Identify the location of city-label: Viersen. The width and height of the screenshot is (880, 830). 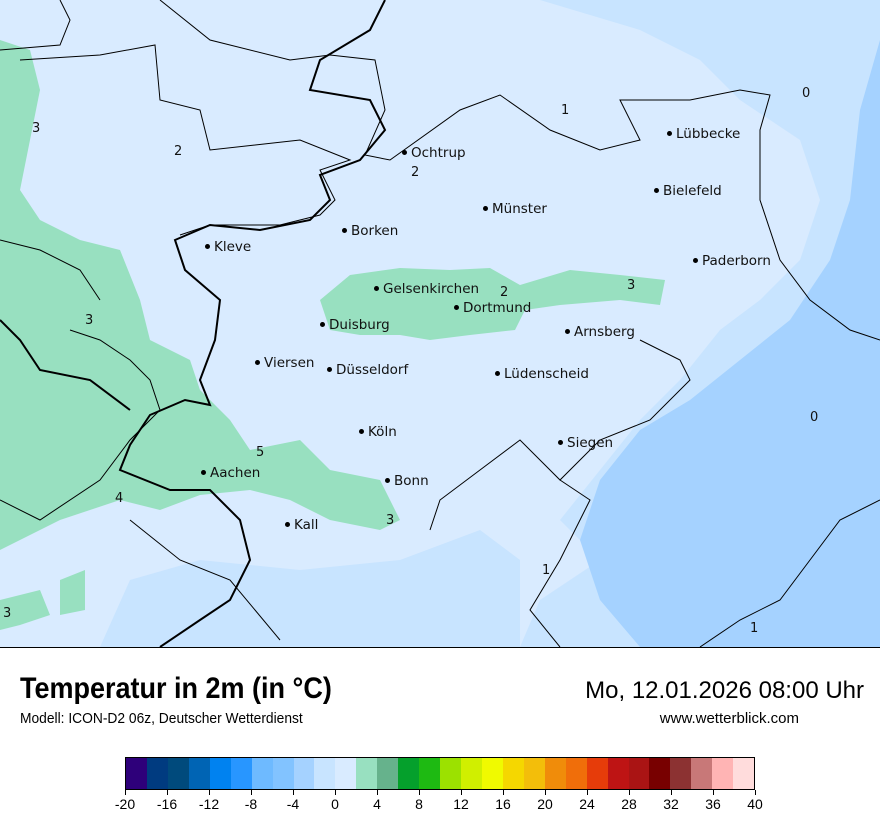
(285, 363).